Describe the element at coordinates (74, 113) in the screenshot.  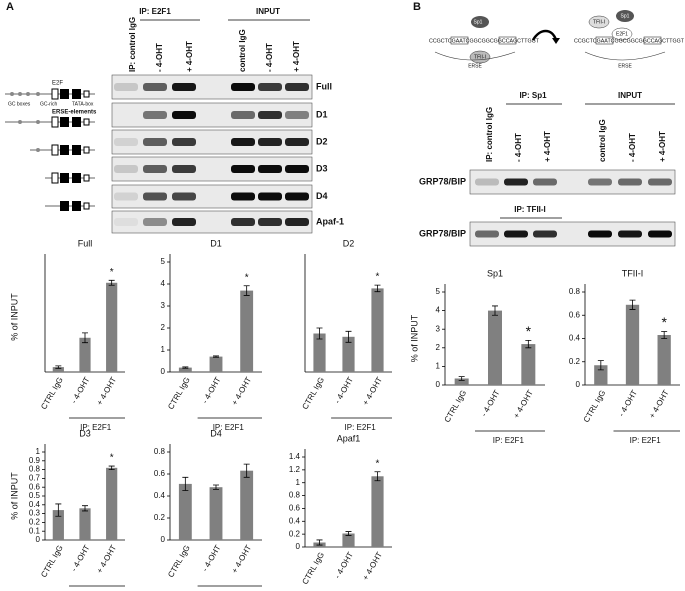
I see `diagram-label: ERSE-elements` at that location.